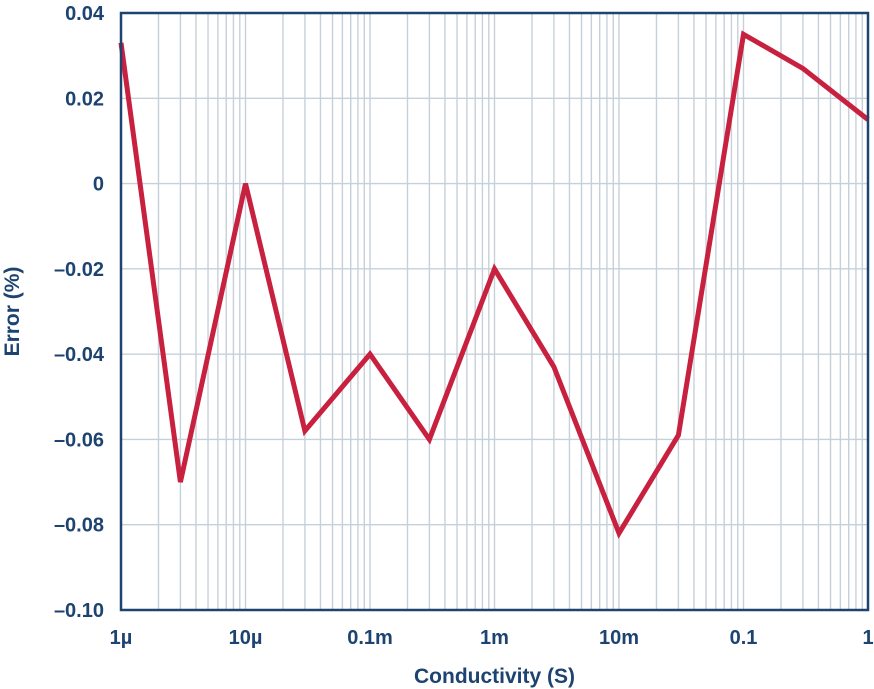 The height and width of the screenshot is (689, 874). Describe the element at coordinates (246, 638) in the screenshot. I see `x-tick-label: 10µ` at that location.